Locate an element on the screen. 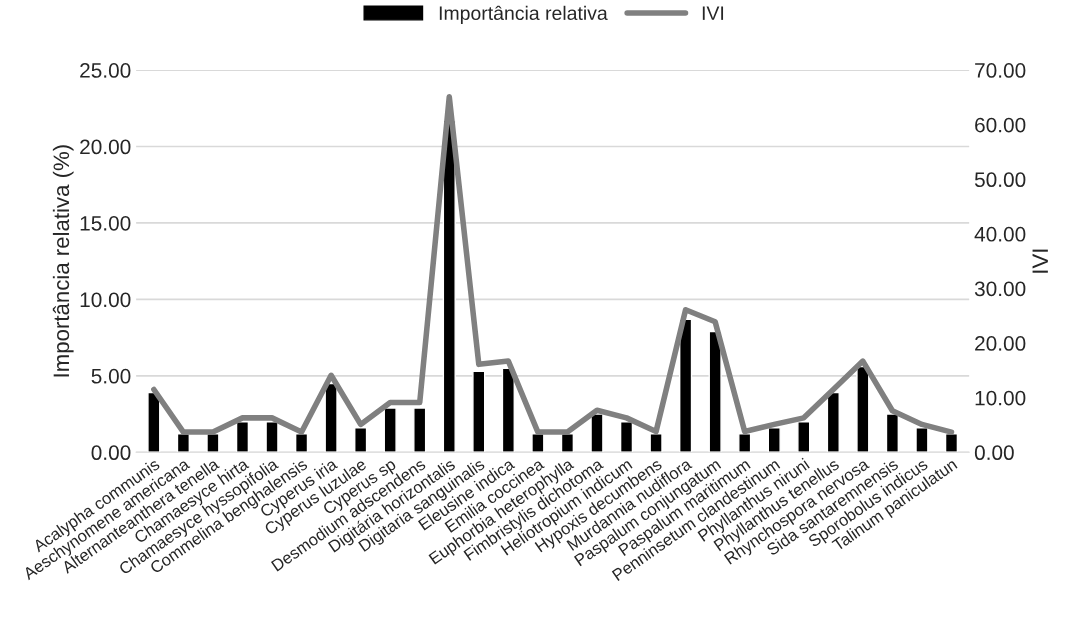 The image size is (1089, 637). y2-tick-label: 20.00 is located at coordinates (1000, 343).